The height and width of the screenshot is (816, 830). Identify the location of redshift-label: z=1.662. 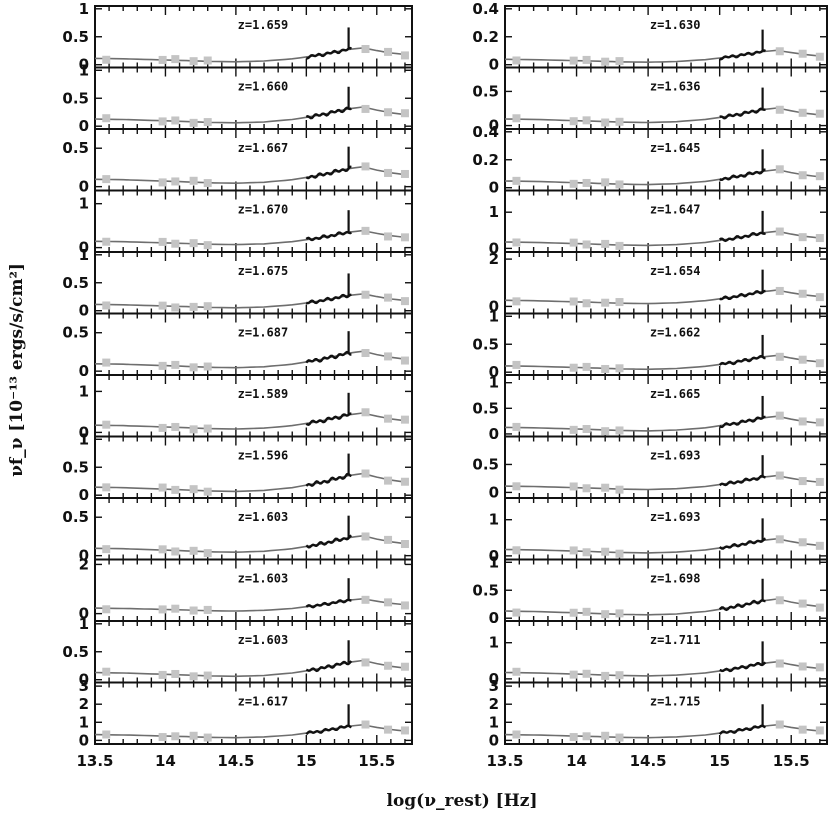
(675, 333).